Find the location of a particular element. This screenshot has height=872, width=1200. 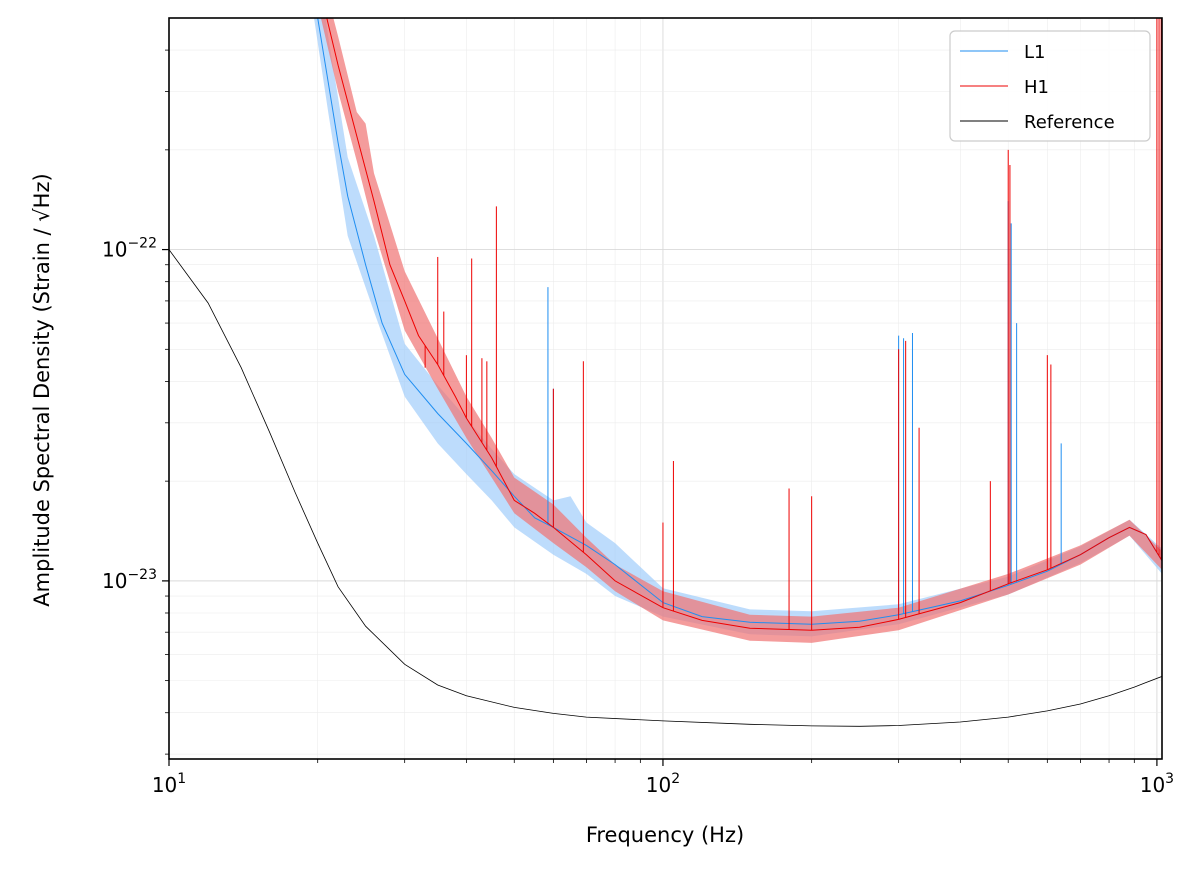

legend: L1 H1 Reference is located at coordinates (1050, 86).